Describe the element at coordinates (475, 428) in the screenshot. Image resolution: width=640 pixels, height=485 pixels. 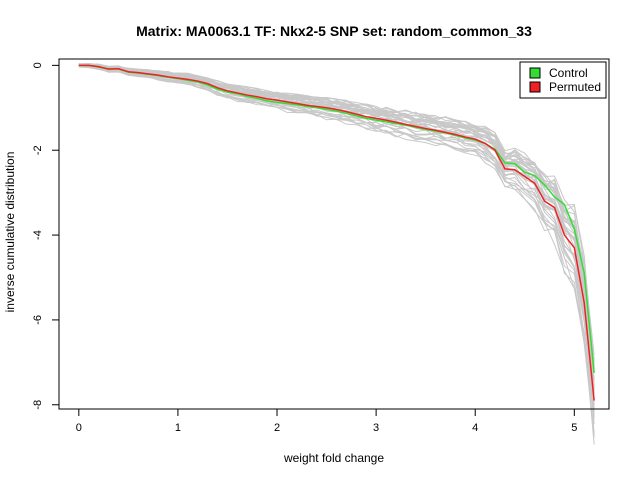
I see `x-tick-label: 4` at that location.